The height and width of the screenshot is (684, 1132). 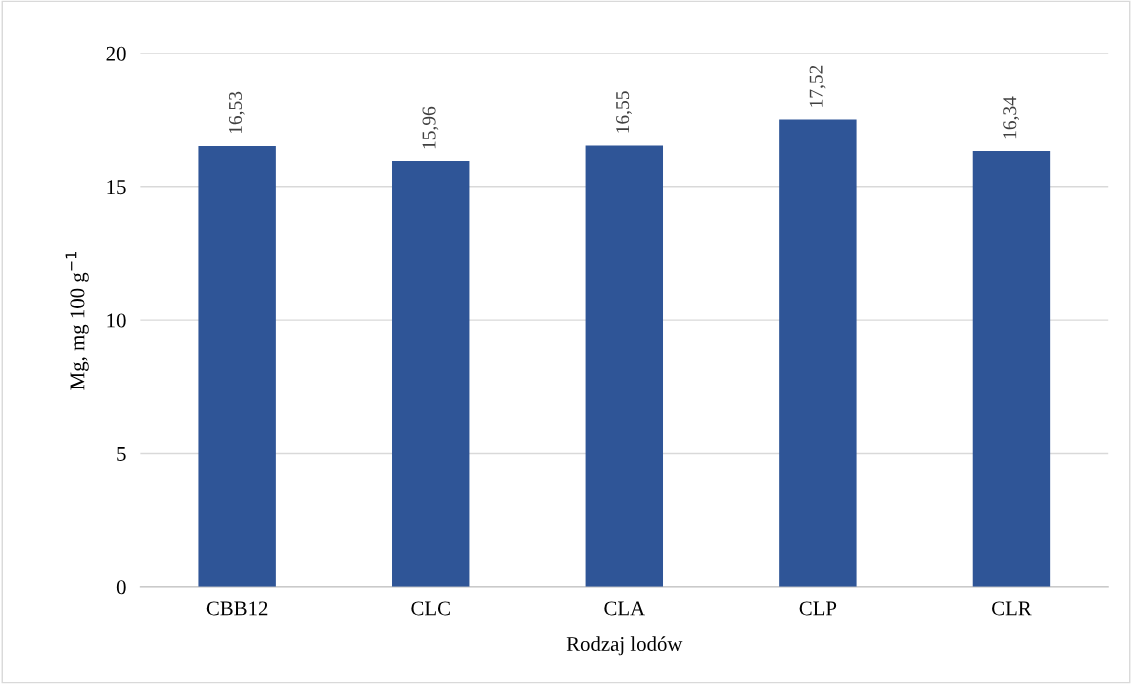 I want to click on y-axis-title: Mg, mg 100 g$^{−1}$, so click(x=77, y=320).